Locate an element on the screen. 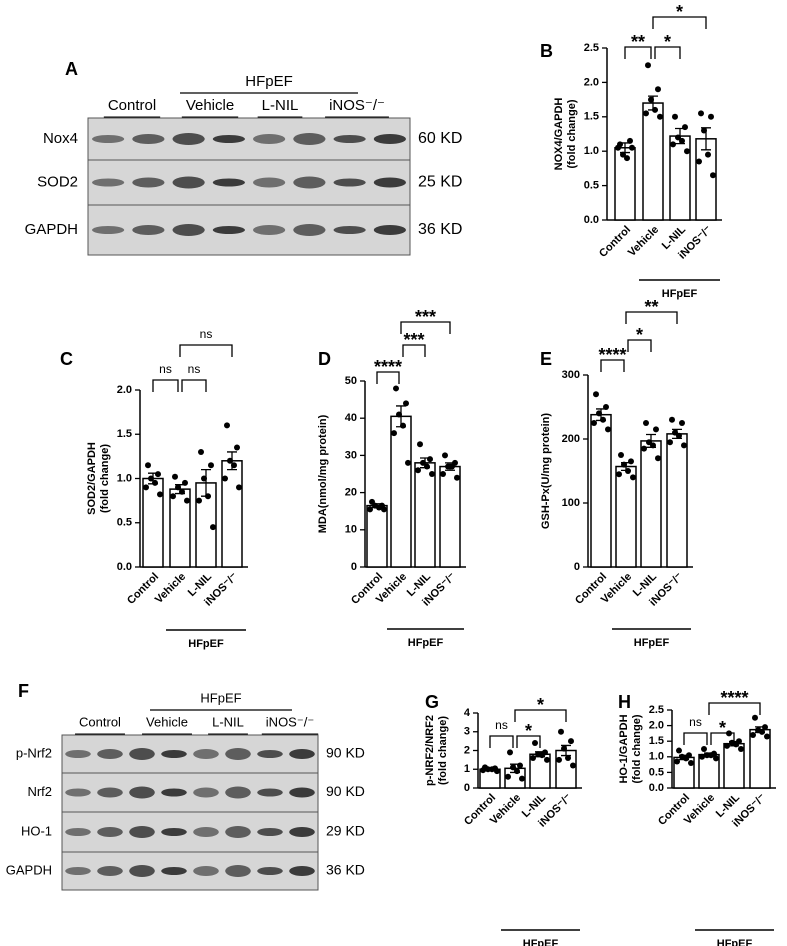 This screenshot has width=787, height=946. y-axis-label: HO-1/GAPDH is located at coordinates (624, 748).